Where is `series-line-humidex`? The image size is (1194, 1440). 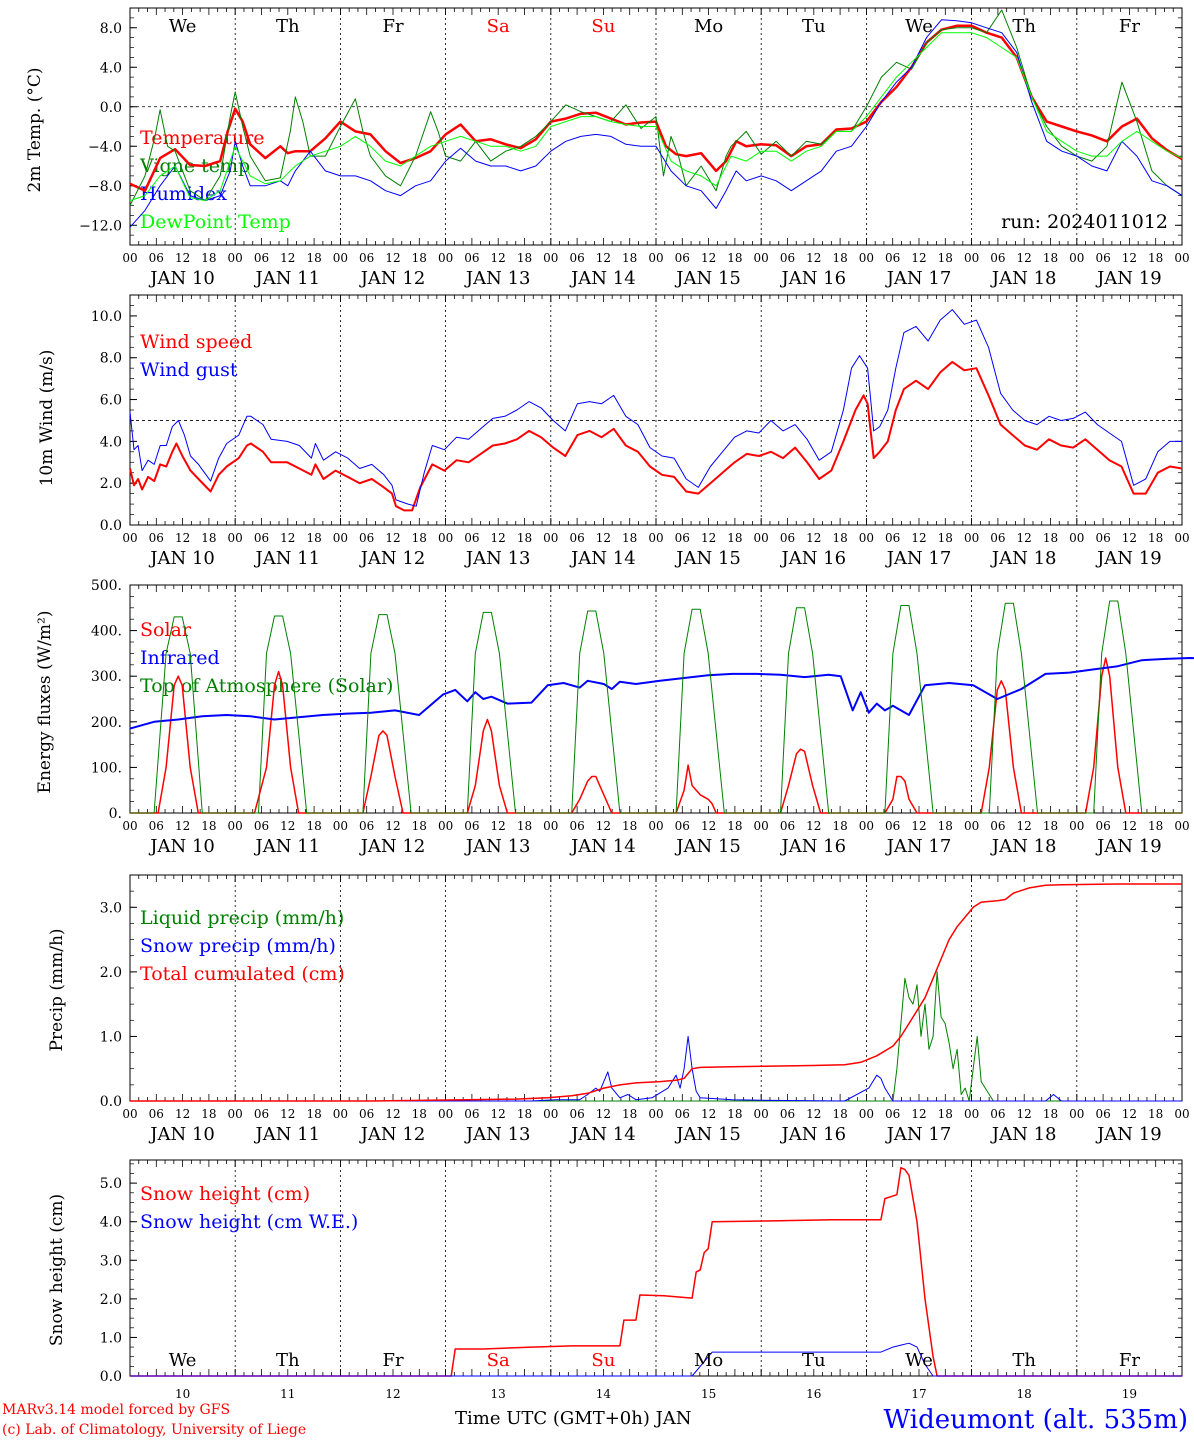 series-line-humidex is located at coordinates (656, 123).